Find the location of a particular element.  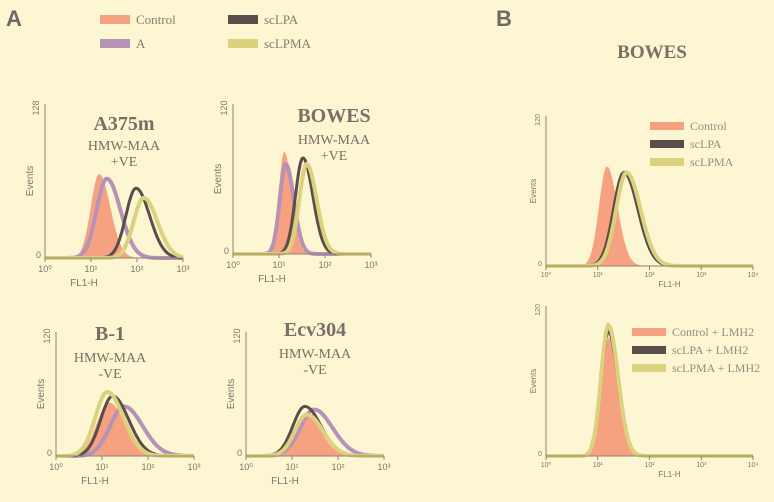

chart-title: A375m is located at coordinates (123, 124).